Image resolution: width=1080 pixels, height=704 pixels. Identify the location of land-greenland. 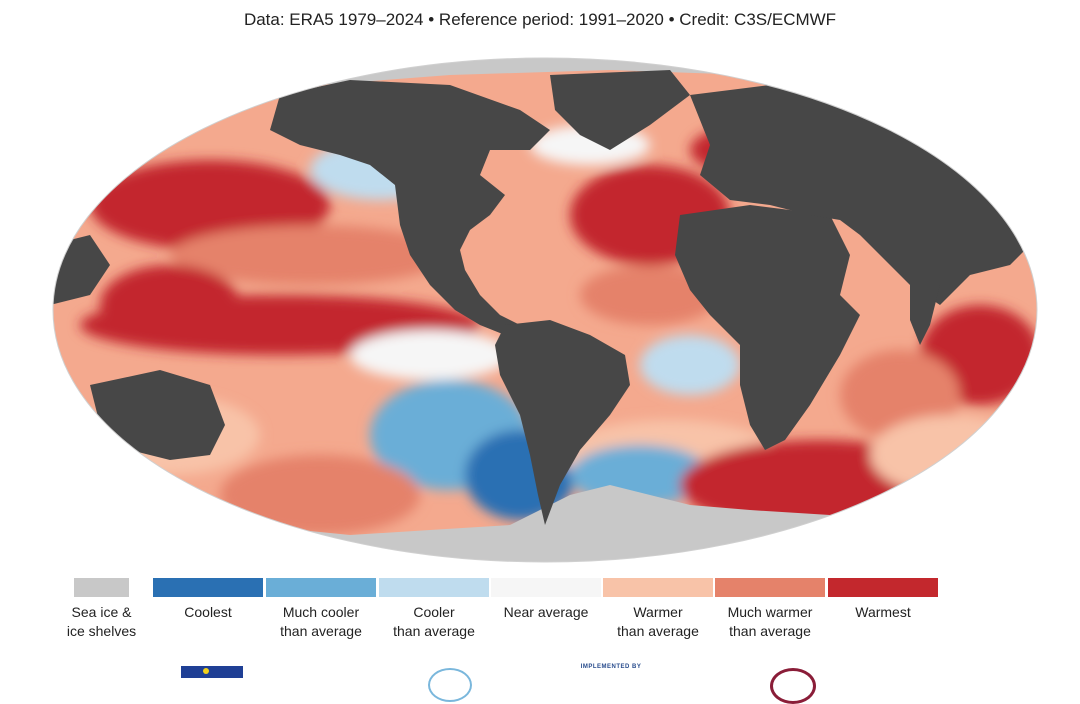
(620, 110).